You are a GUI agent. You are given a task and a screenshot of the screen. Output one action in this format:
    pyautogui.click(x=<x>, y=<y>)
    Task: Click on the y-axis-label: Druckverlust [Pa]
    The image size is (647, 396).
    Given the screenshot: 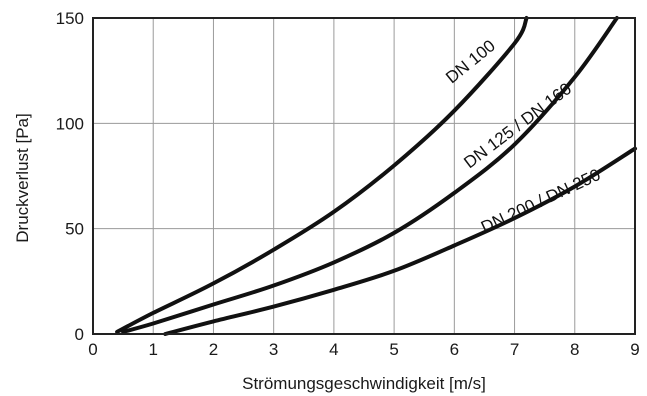 What is the action you would take?
    pyautogui.click(x=22, y=177)
    